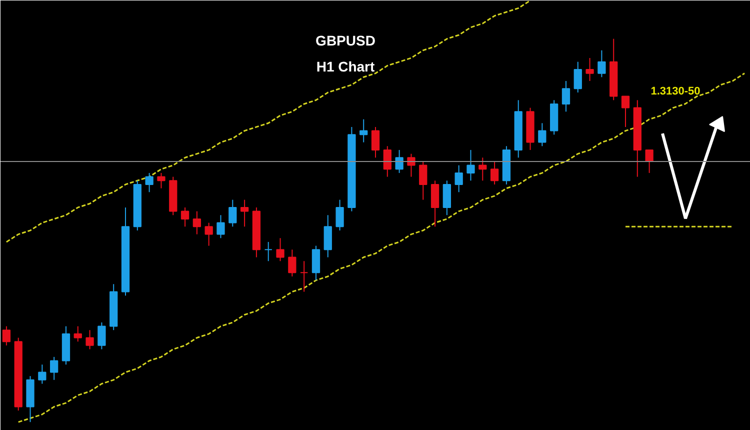 Image resolution: width=750 pixels, height=430 pixels. Describe the element at coordinates (346, 66) in the screenshot. I see `text: H1 Chart` at that location.